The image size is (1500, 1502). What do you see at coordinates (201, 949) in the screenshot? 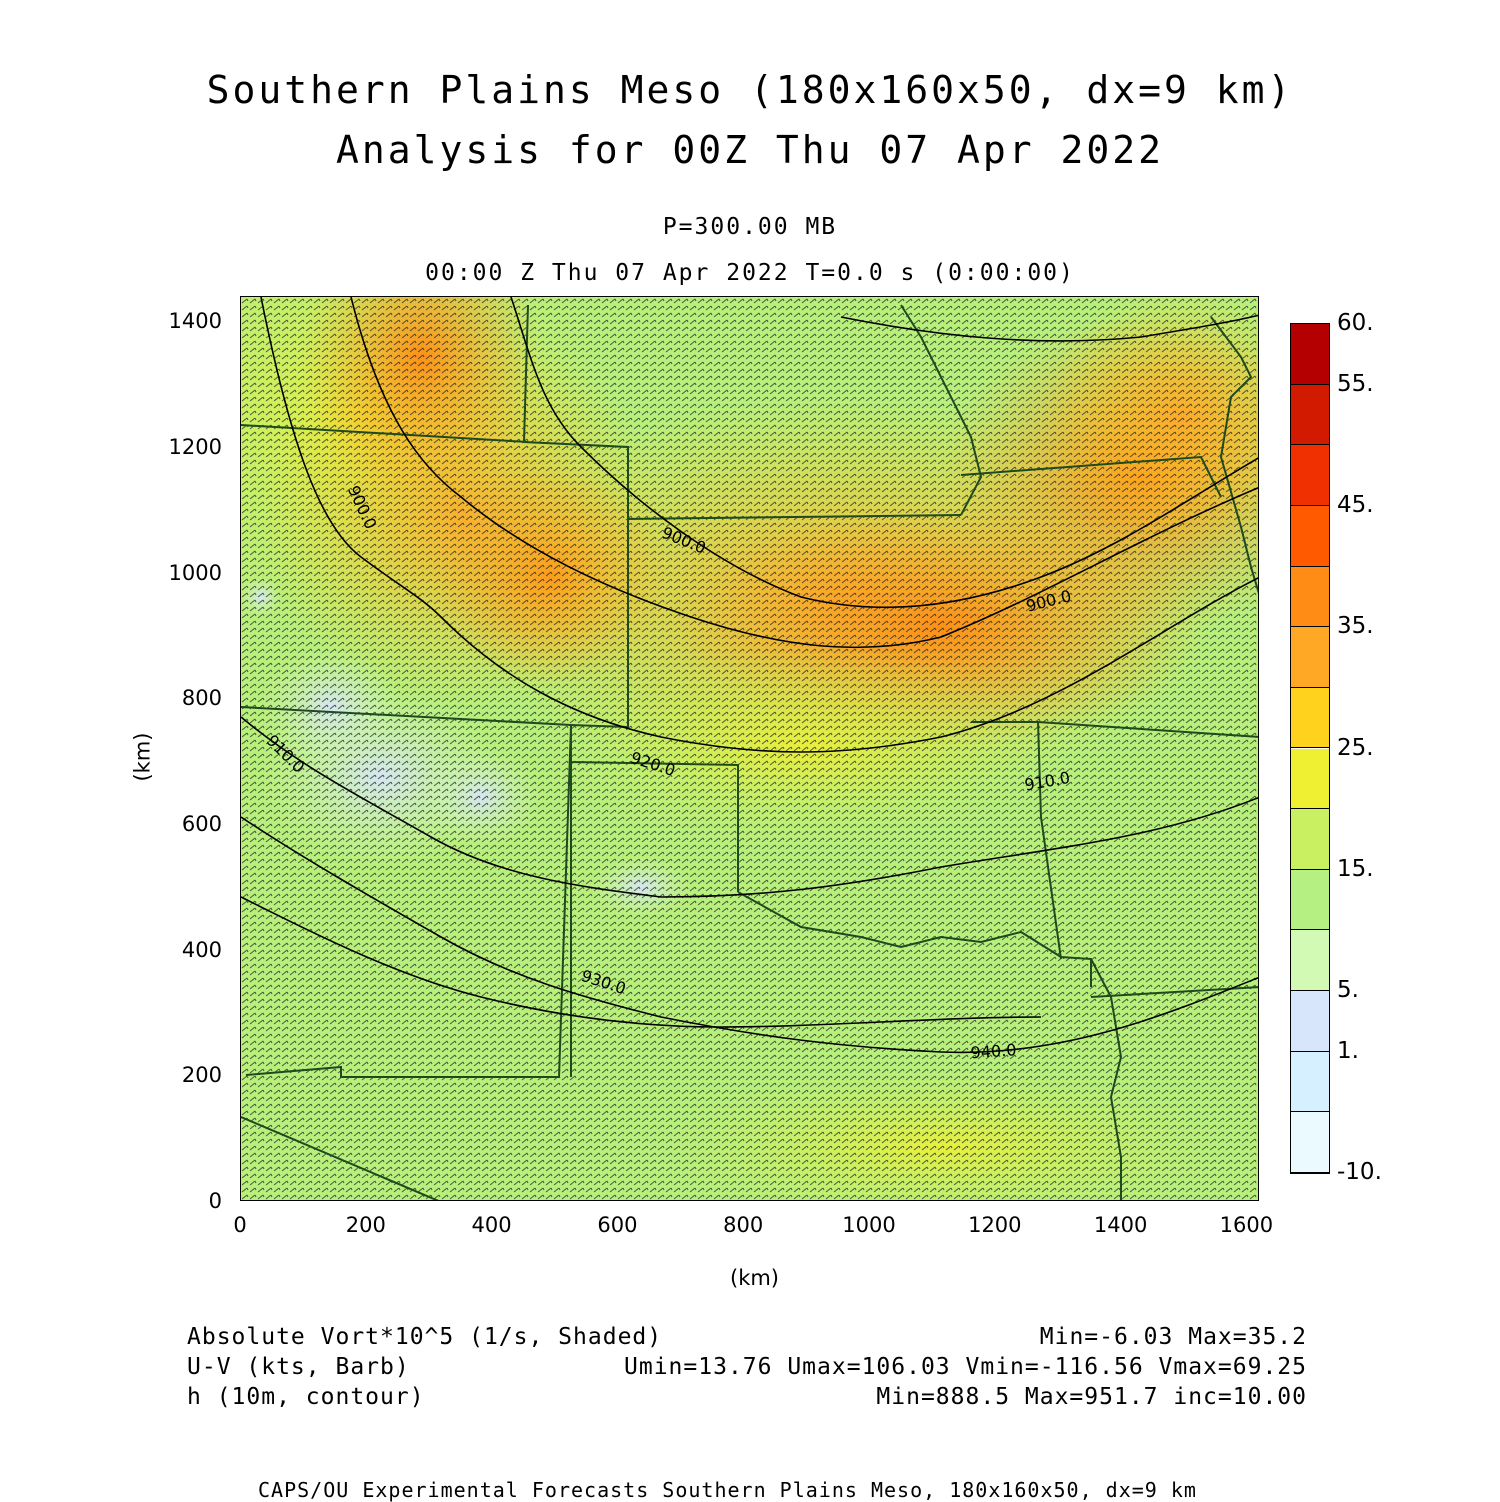
I see `y-tick-label: 400` at bounding box center [201, 949].